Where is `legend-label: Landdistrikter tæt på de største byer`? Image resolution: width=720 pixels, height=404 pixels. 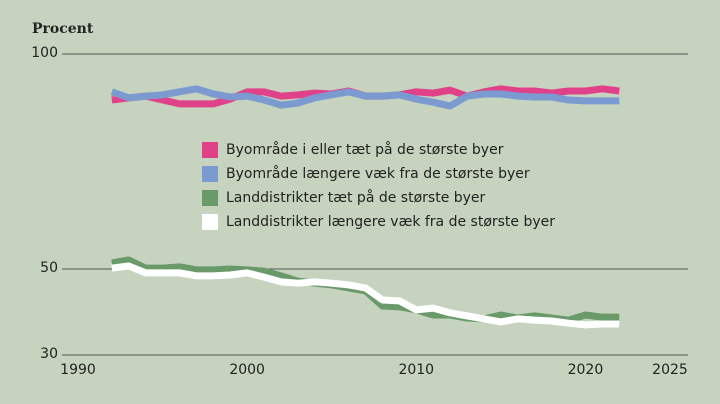
legend-label: Landdistrikter tæt på de største byer is located at coordinates (356, 197).